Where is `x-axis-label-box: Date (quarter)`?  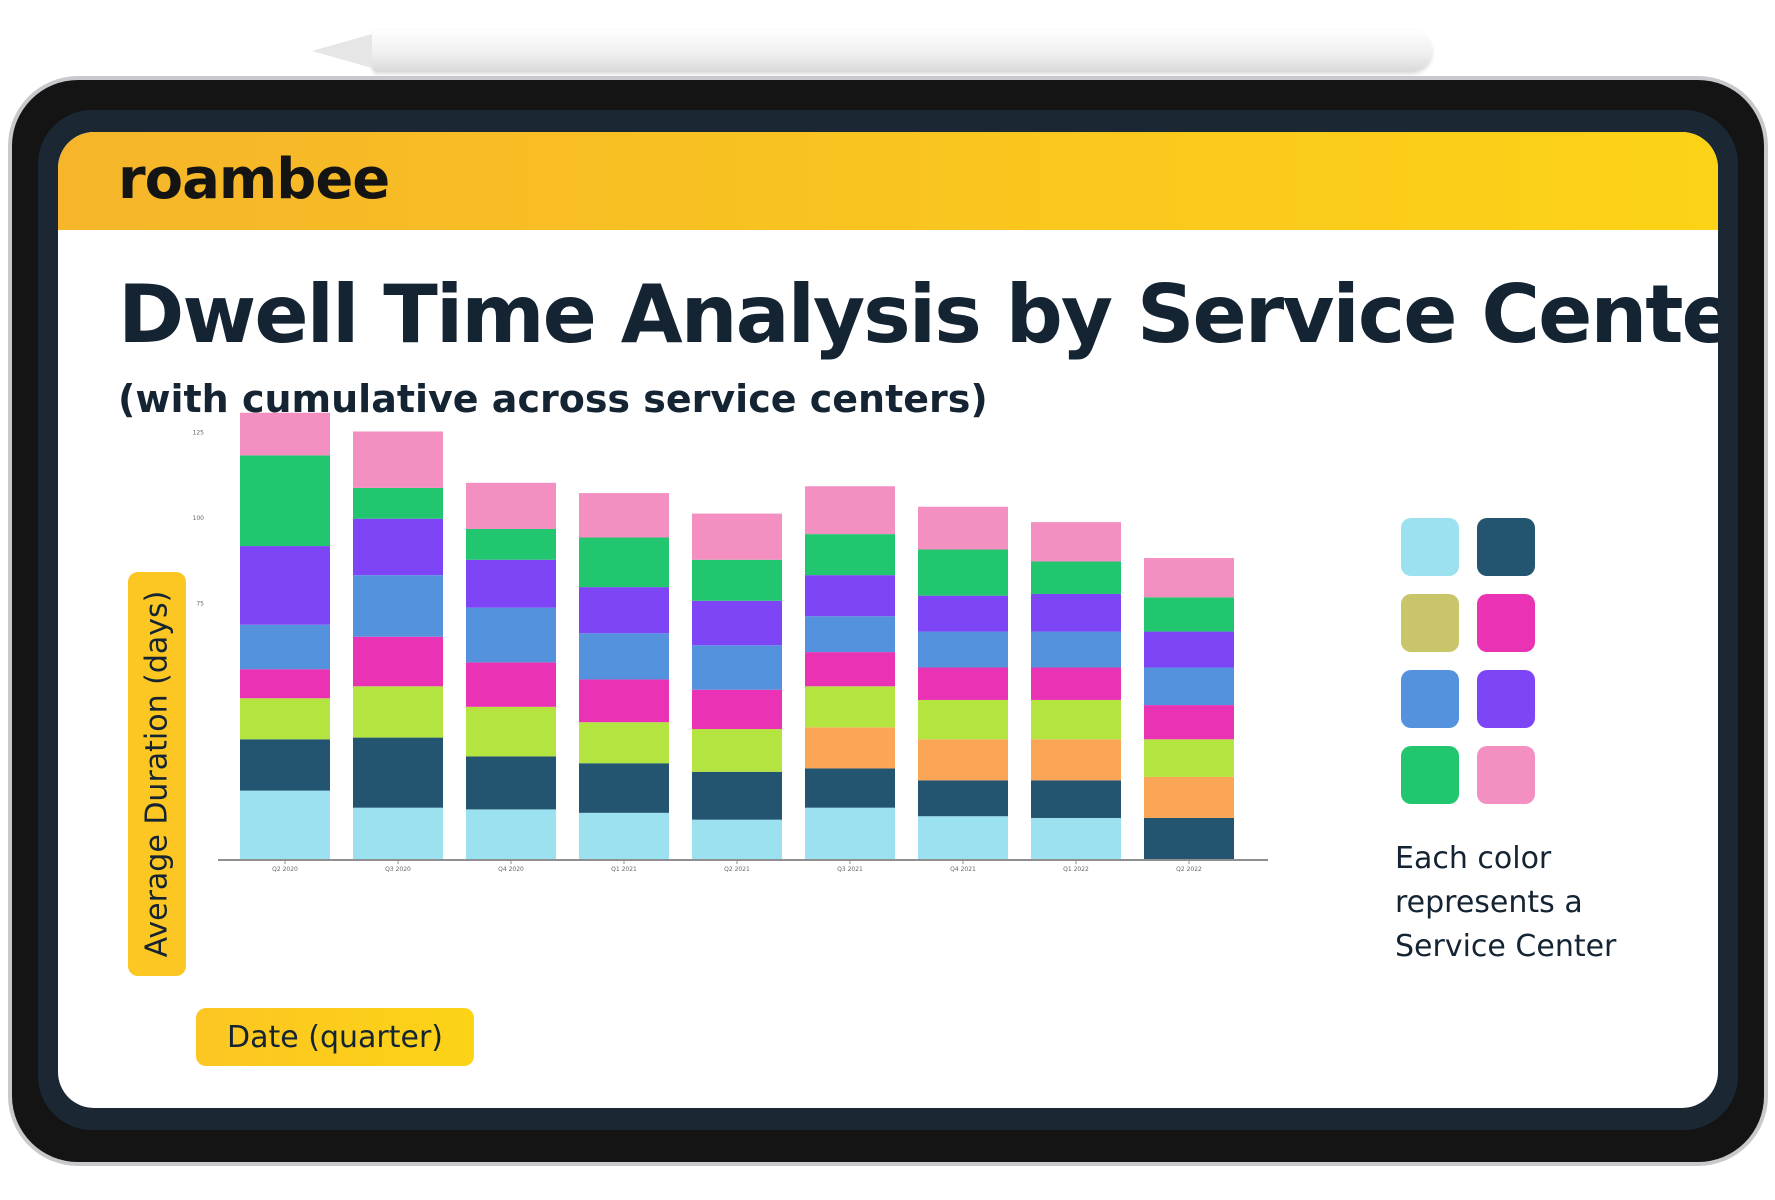 x-axis-label-box: Date (quarter) is located at coordinates (335, 1037).